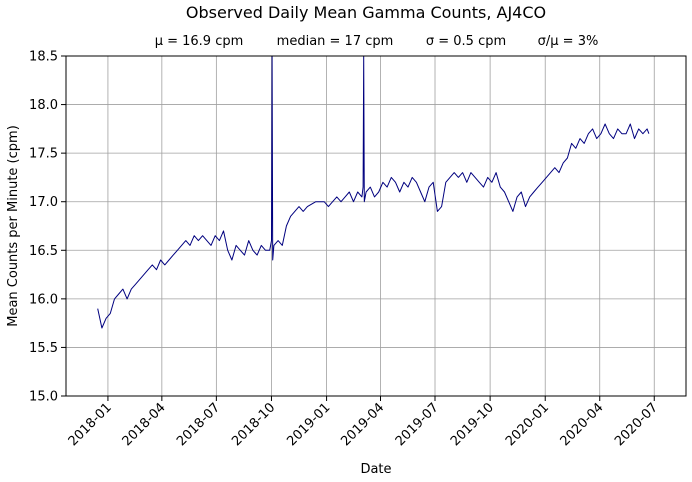 This screenshot has height=482, width=692. I want to click on x-tick-label: 2020-04, so click(582, 424).